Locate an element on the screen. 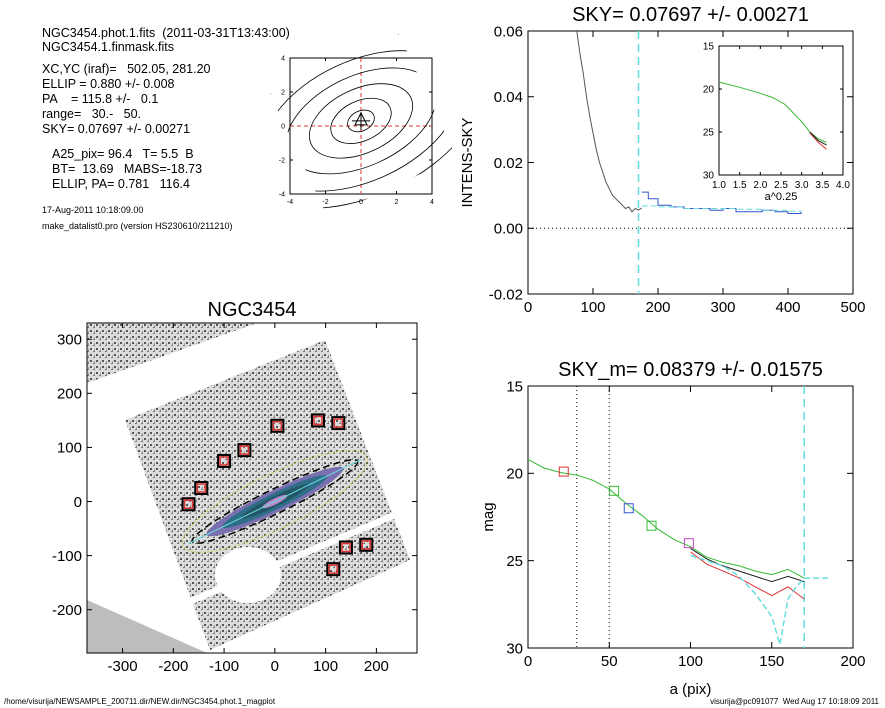 The image size is (885, 708). inset-xtick-label: 1.5 is located at coordinates (740, 185).